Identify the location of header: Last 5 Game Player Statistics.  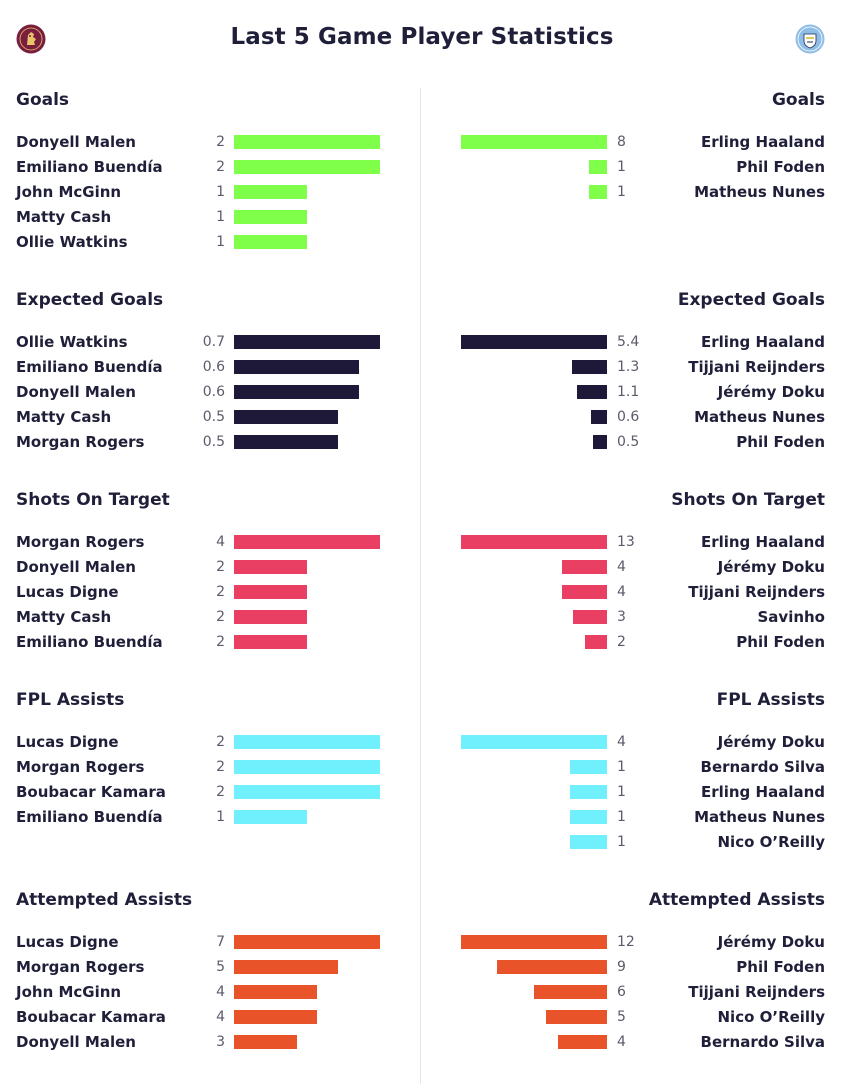
(422, 40).